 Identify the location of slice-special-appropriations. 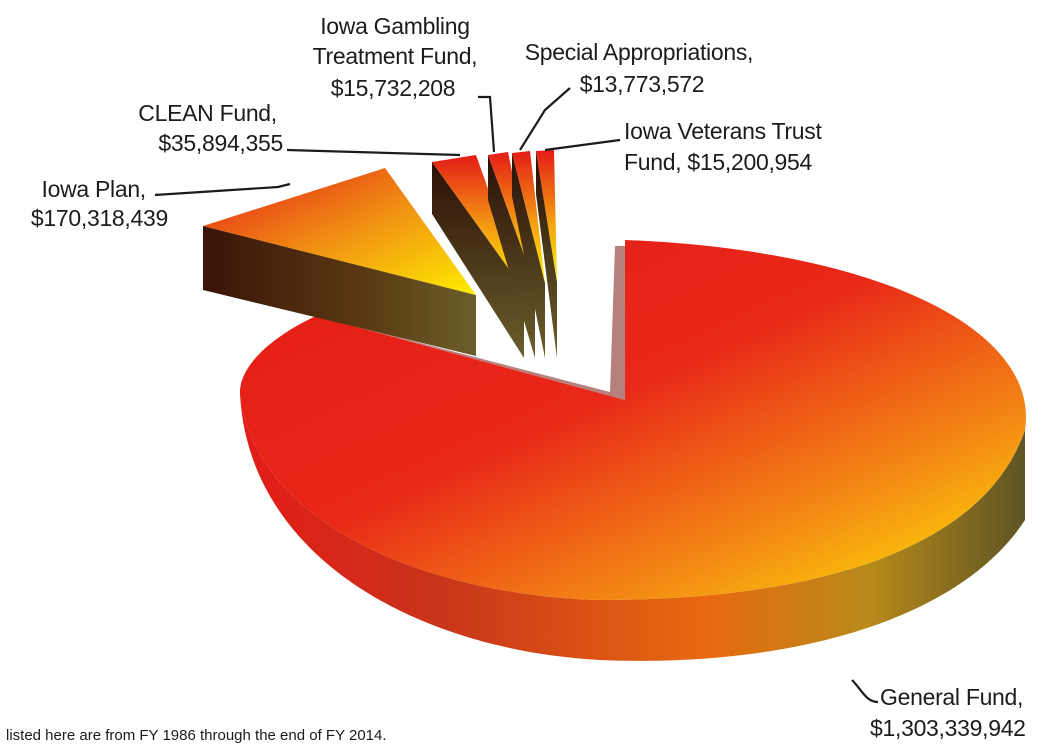
(528, 254).